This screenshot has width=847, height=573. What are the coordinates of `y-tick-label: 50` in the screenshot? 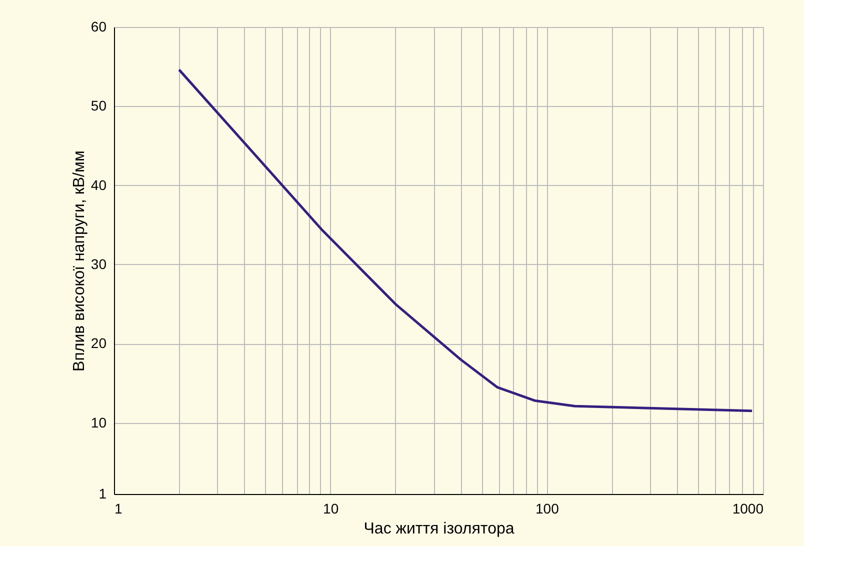 It's located at (98, 106).